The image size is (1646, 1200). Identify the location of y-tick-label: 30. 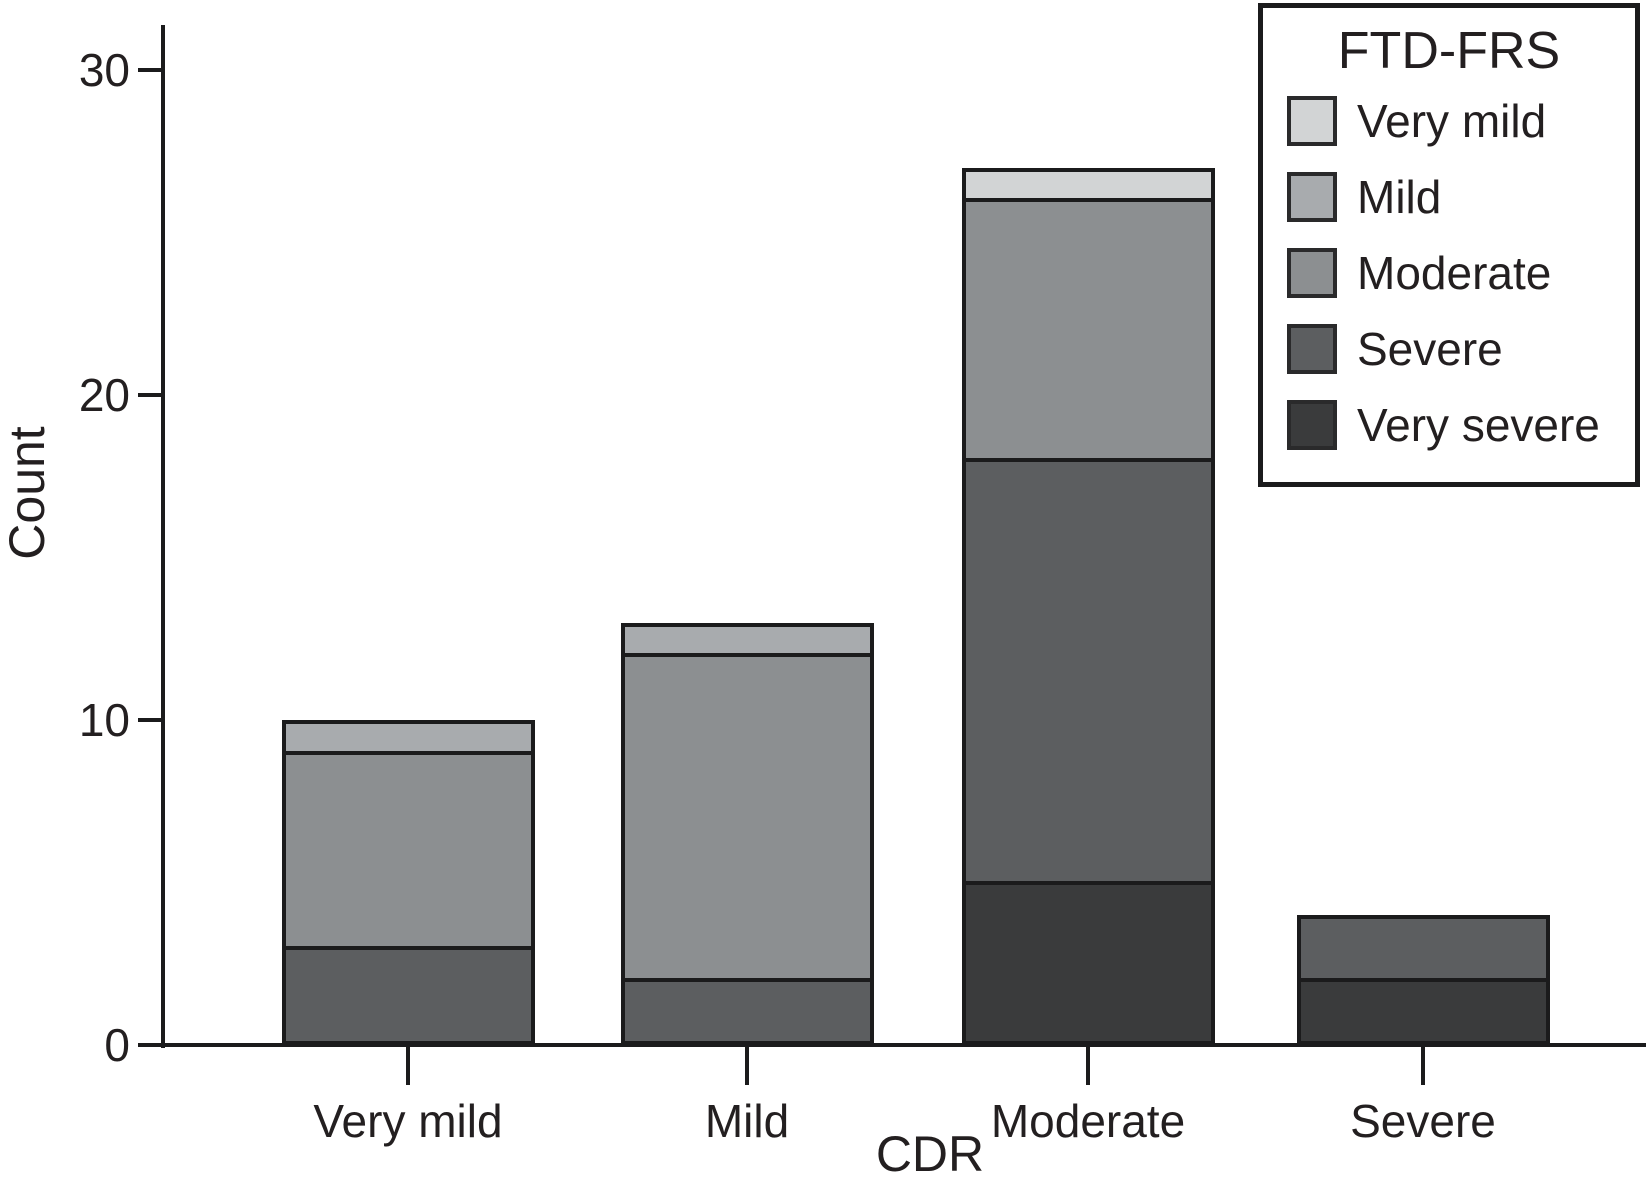
(104, 70).